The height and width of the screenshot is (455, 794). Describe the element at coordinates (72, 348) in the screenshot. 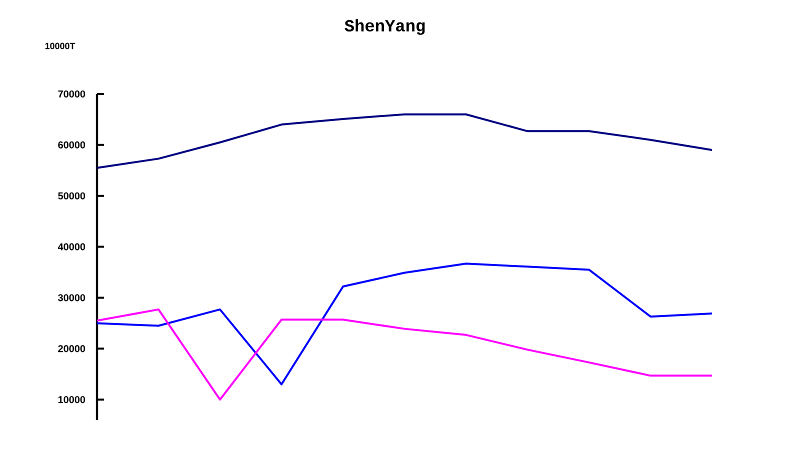

I see `y-tick-label: 20000` at that location.